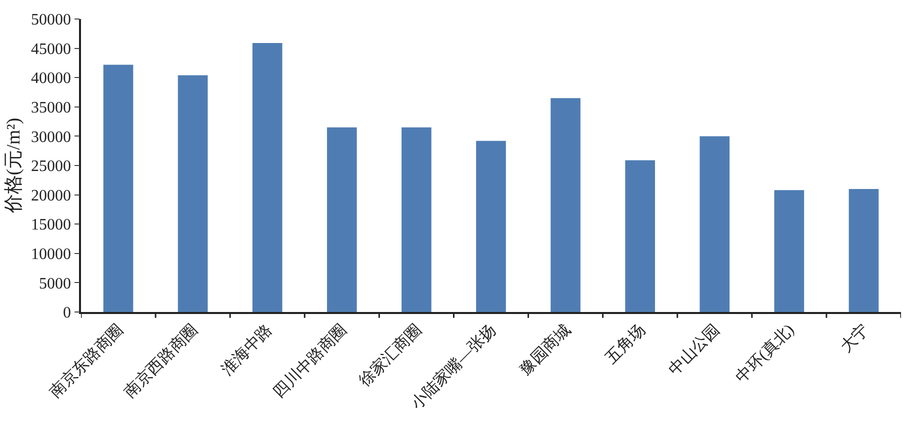 The height and width of the screenshot is (437, 921). What do you see at coordinates (51, 79) in the screenshot?
I see `y-tick-label: 40000` at bounding box center [51, 79].